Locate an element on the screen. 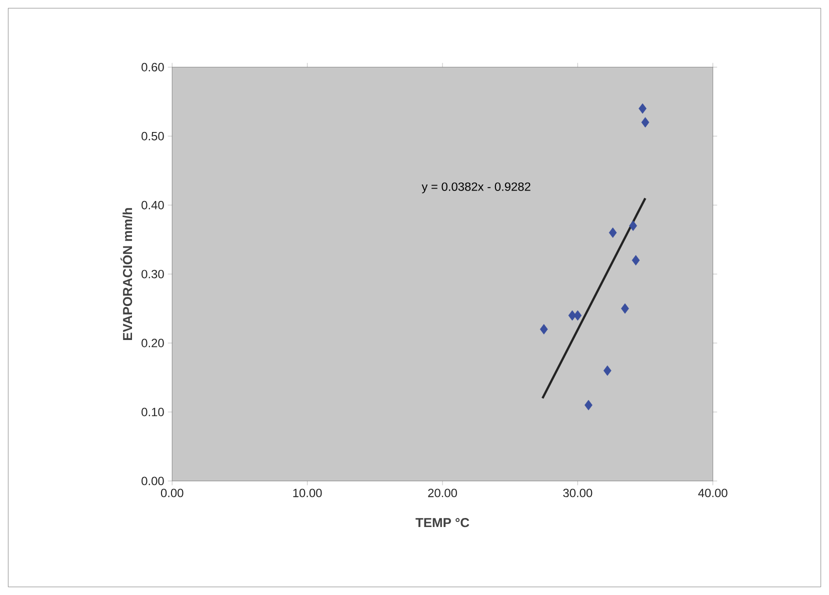 This screenshot has height=595, width=829. x-tick-label: 30.00 is located at coordinates (577, 493).